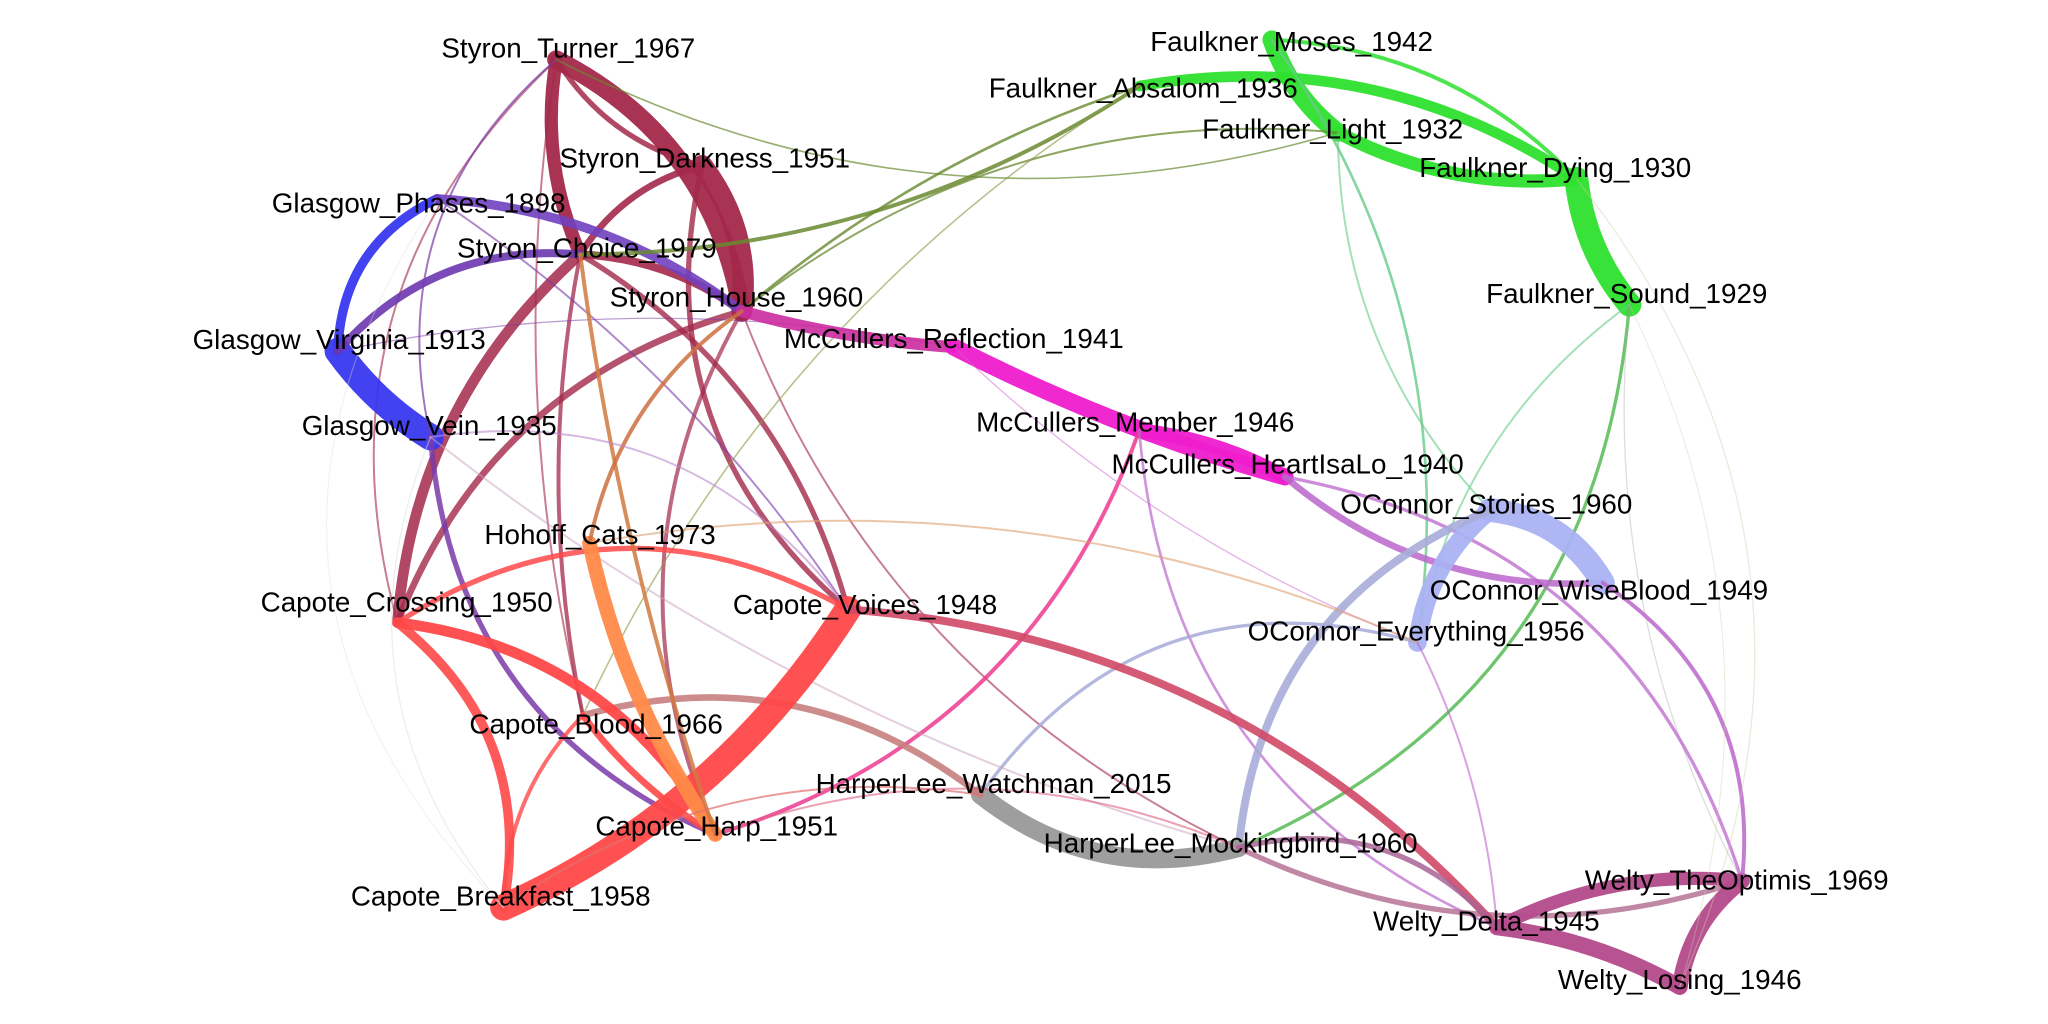 Image resolution: width=2048 pixels, height=1024 pixels. Describe the element at coordinates (339, 339) in the screenshot. I see `node-label: Glasgow_Virginia_1913` at that location.